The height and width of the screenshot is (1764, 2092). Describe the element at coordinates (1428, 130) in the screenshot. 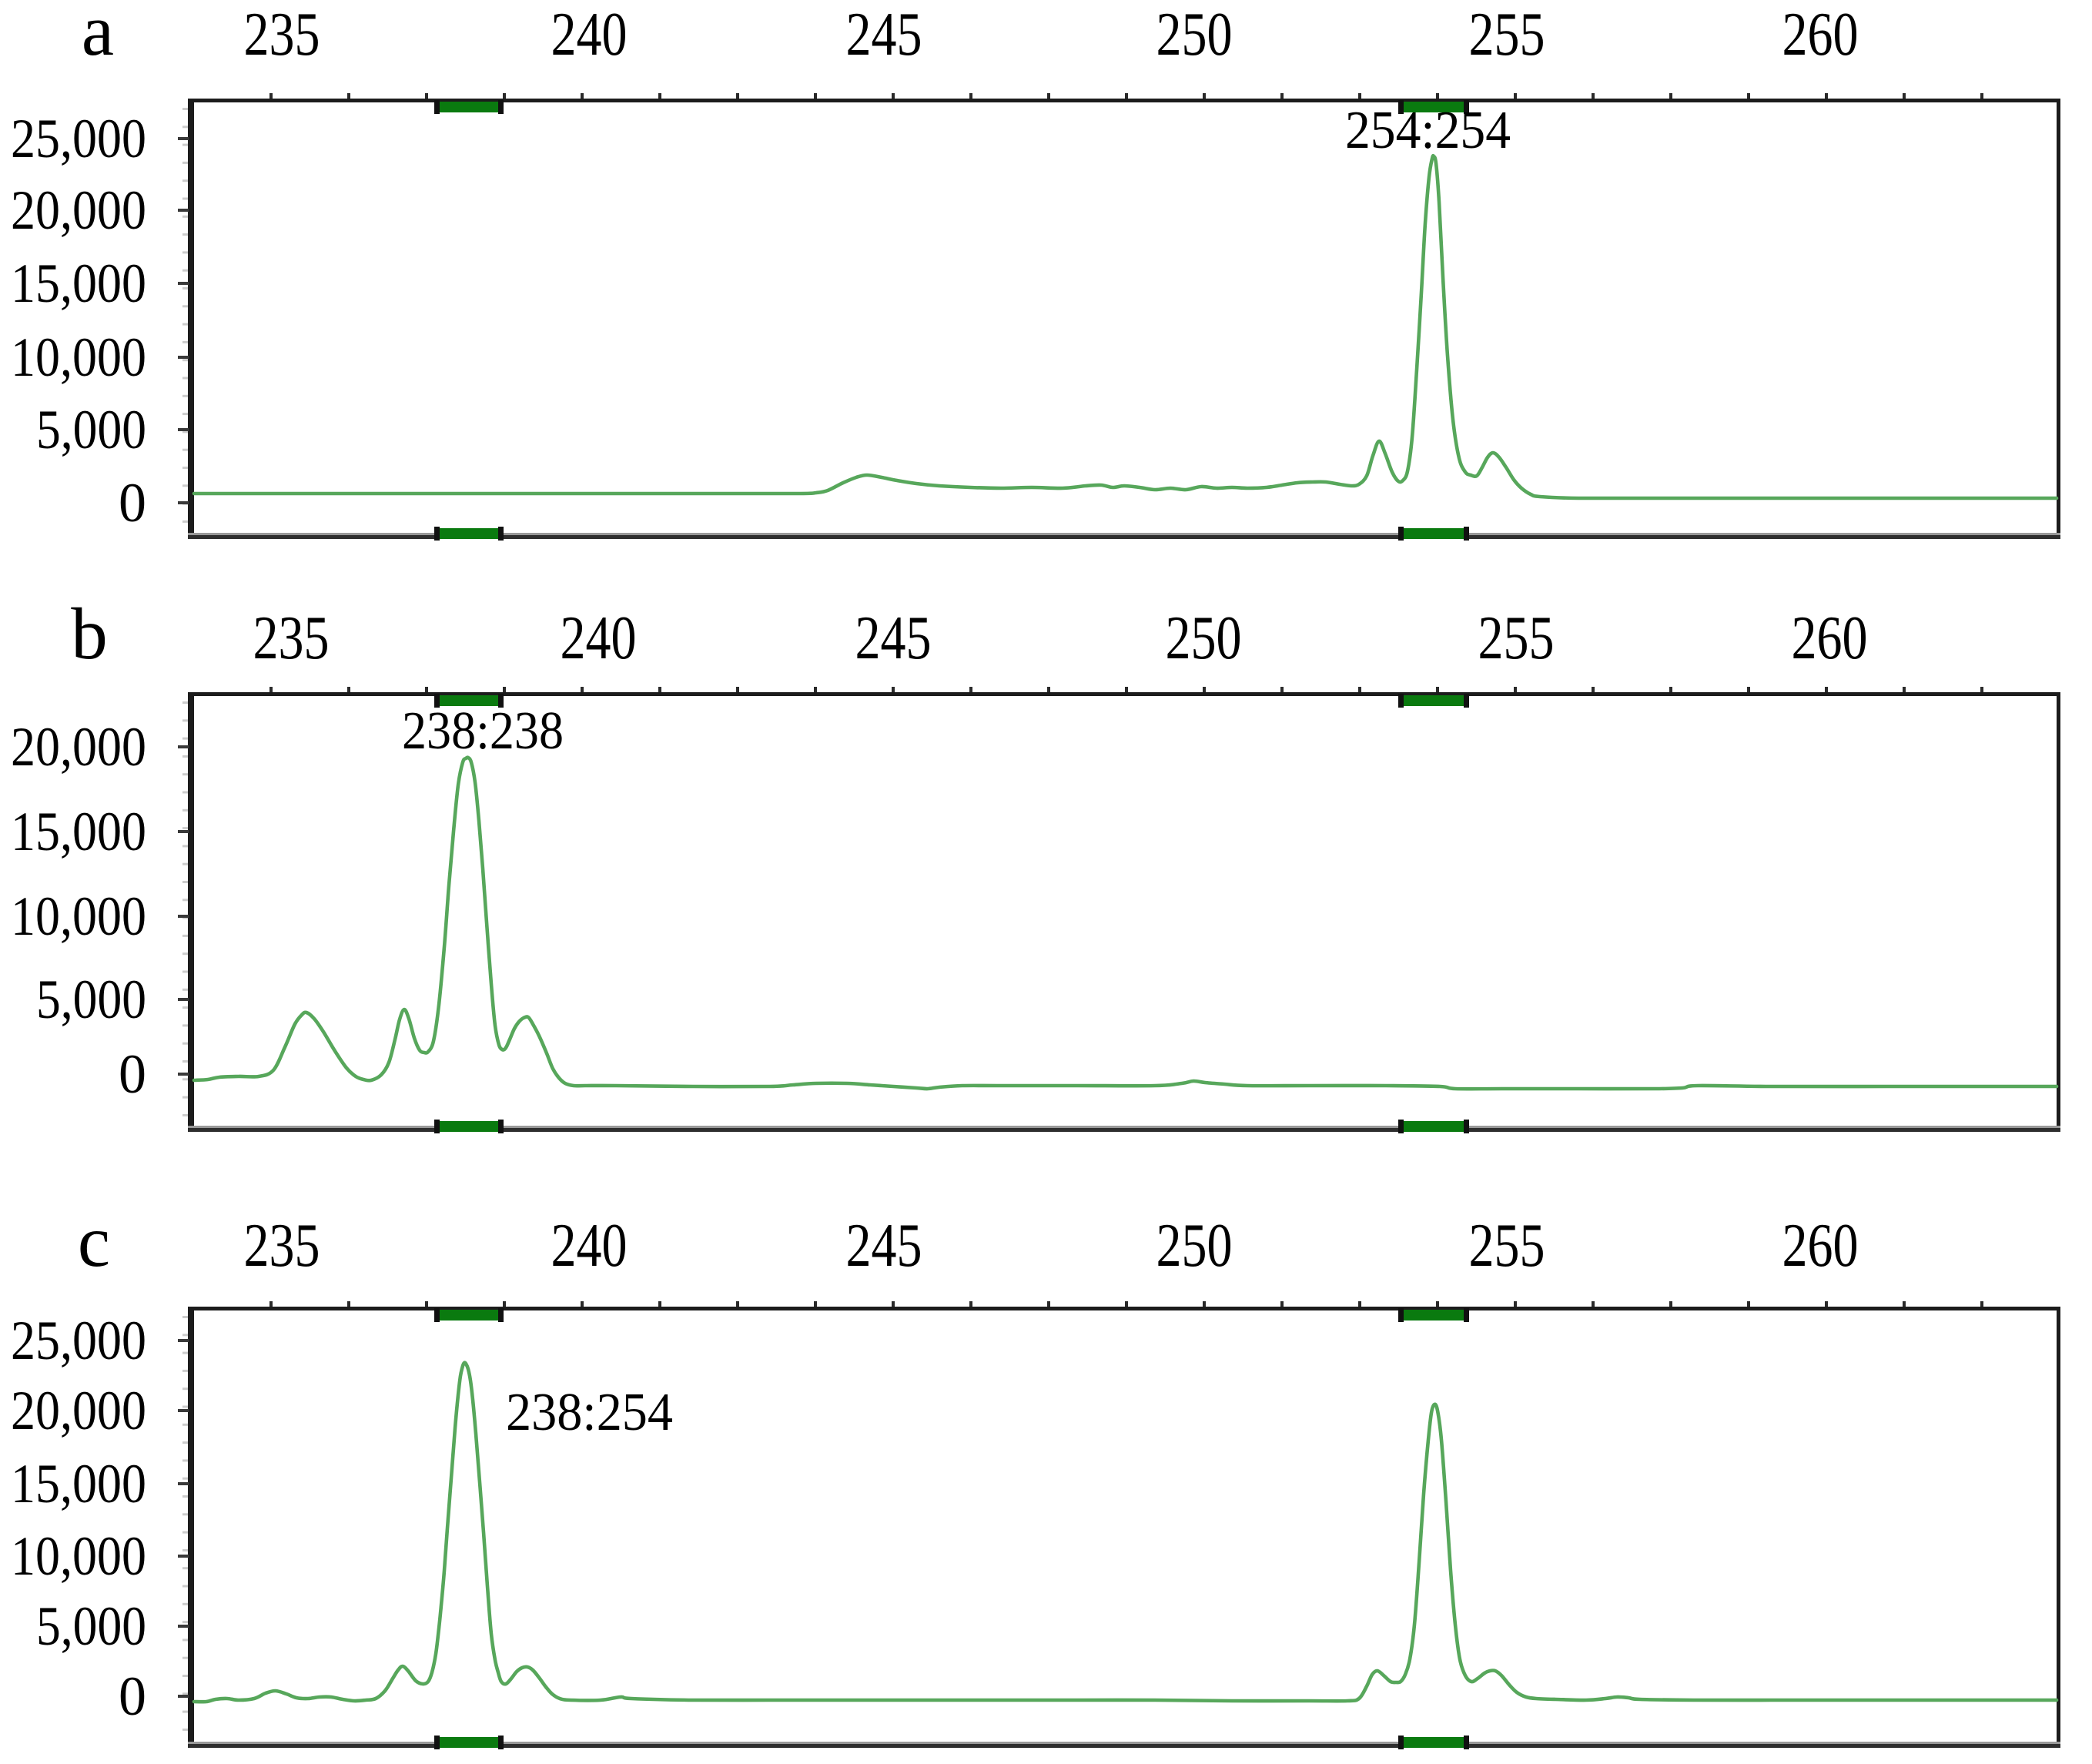

I see `svg-text: 254:254` at that location.